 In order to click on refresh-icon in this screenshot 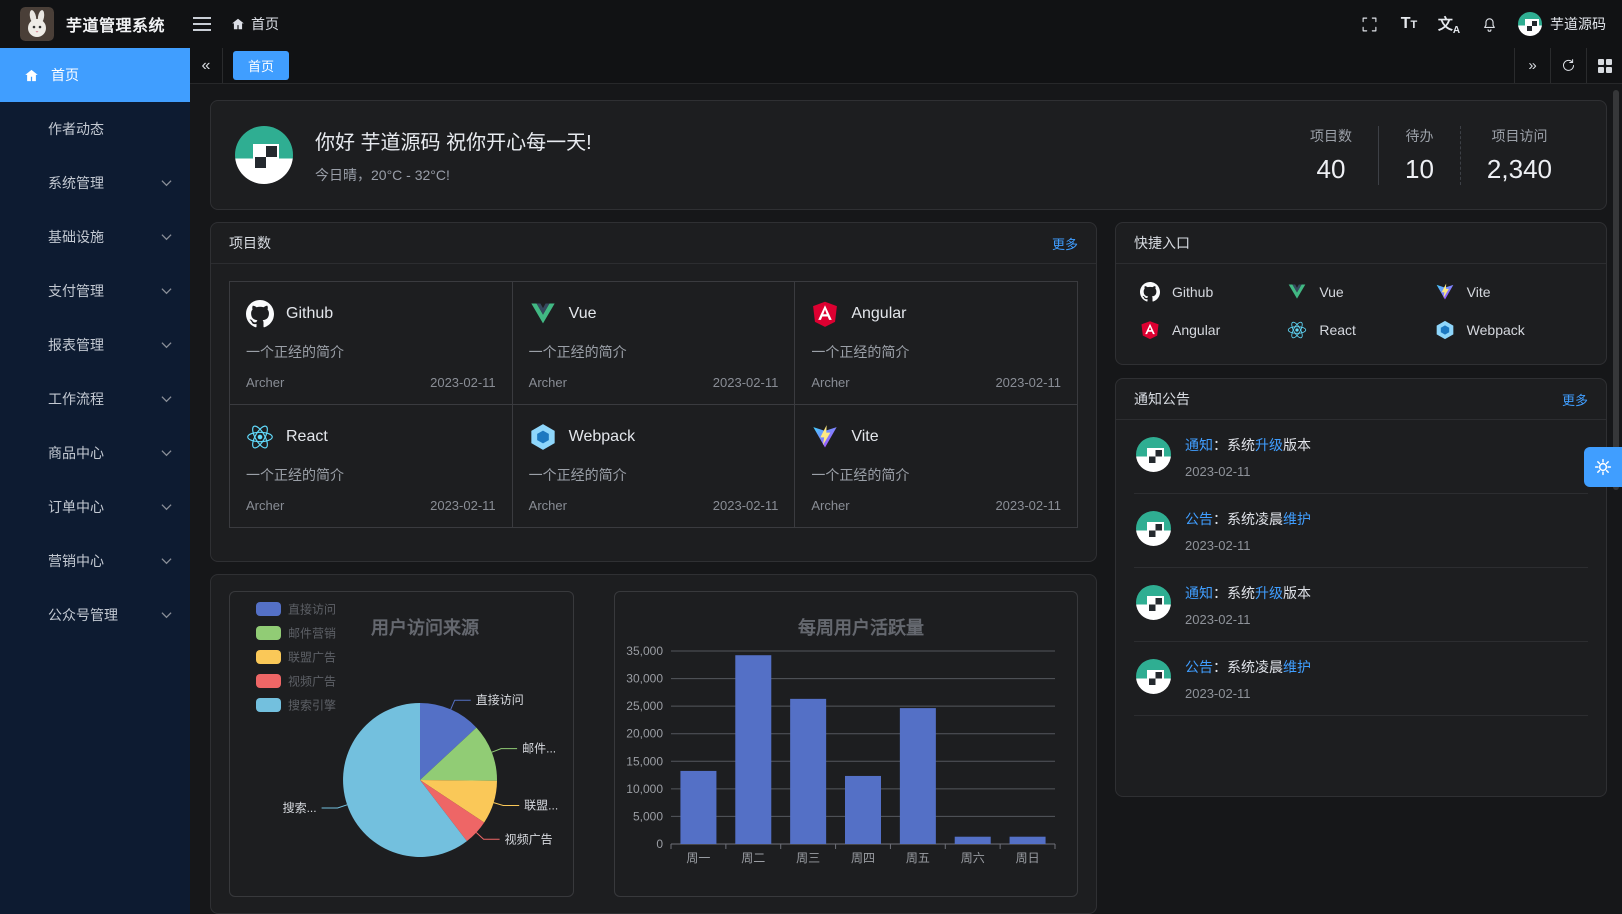, I will do `click(1568, 65)`.